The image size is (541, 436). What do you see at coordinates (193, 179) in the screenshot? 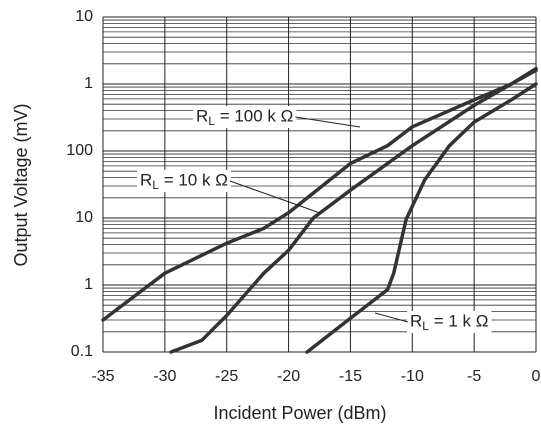
I see `label-suffix: = 10 k Ω` at bounding box center [193, 179].